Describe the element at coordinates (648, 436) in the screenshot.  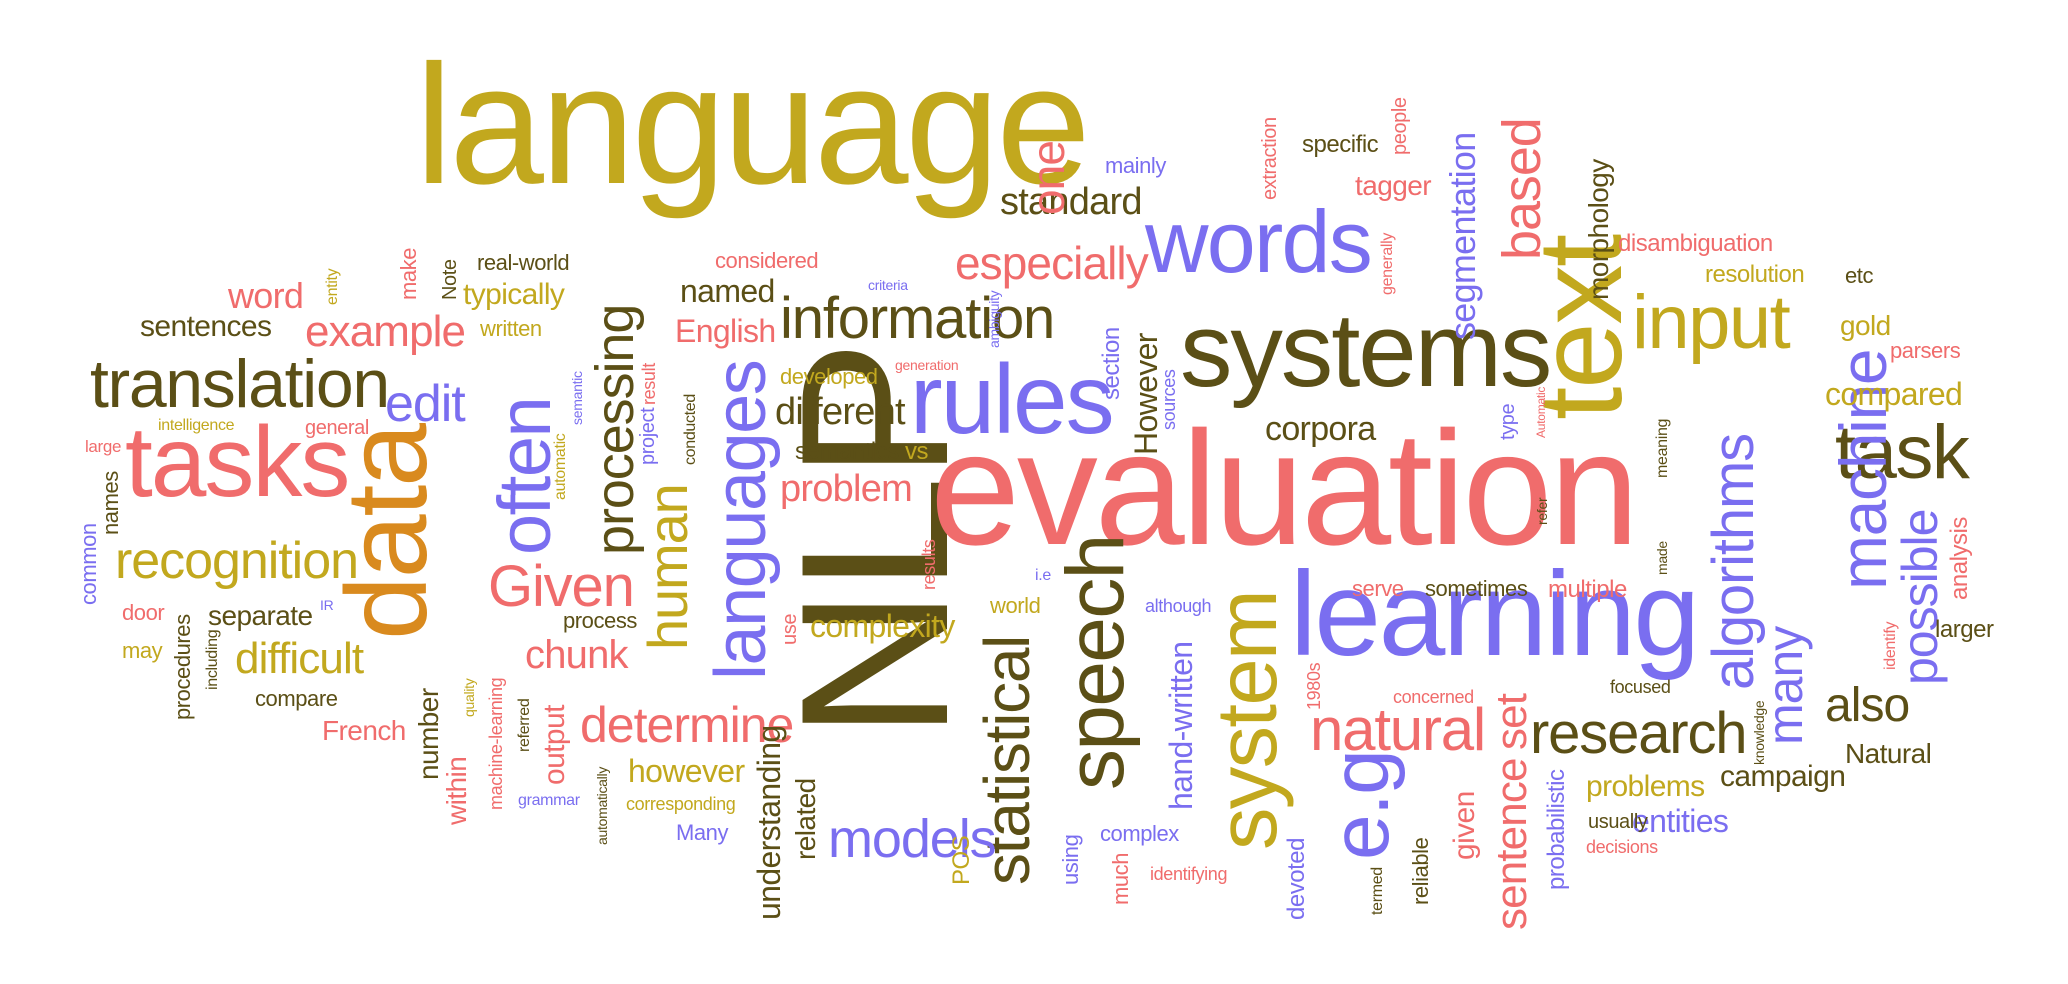
I see `word-project: project` at that location.